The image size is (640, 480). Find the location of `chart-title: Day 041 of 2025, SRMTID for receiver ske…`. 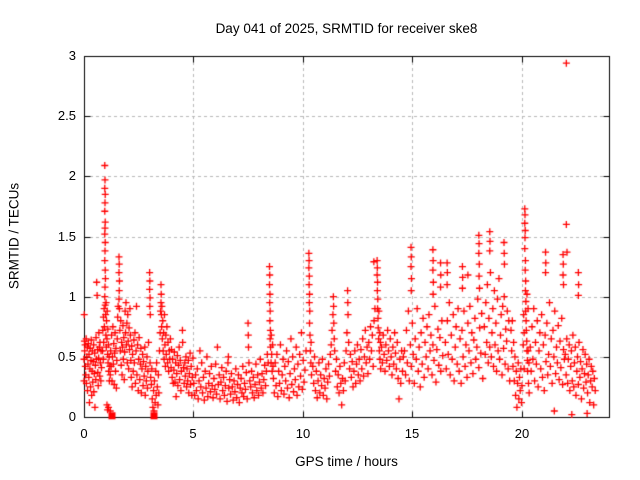

chart-title: Day 041 of 2025, SRMTID for receiver ske… is located at coordinates (346, 28).